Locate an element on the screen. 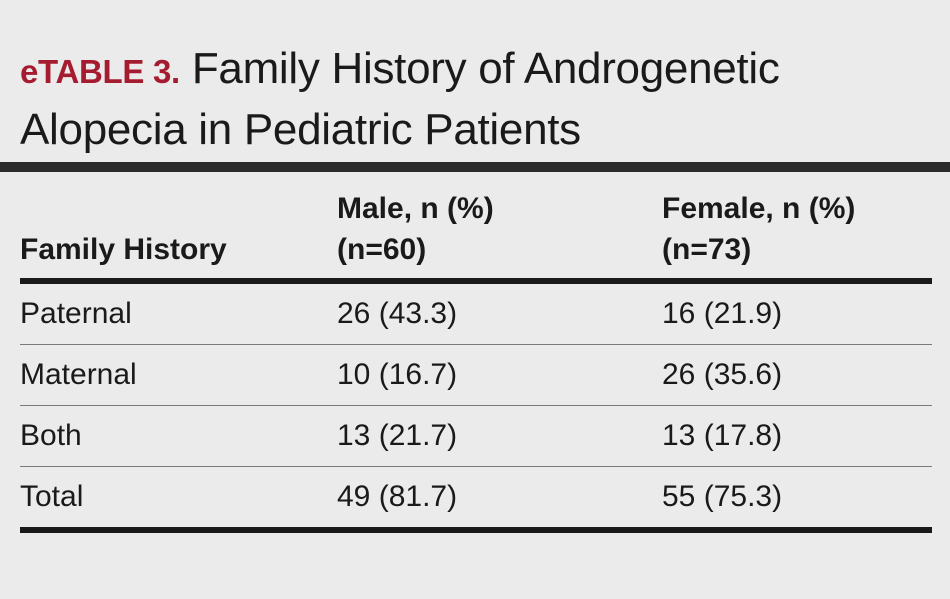  header-male: Male, n (%) (n=60) is located at coordinates (415, 229).